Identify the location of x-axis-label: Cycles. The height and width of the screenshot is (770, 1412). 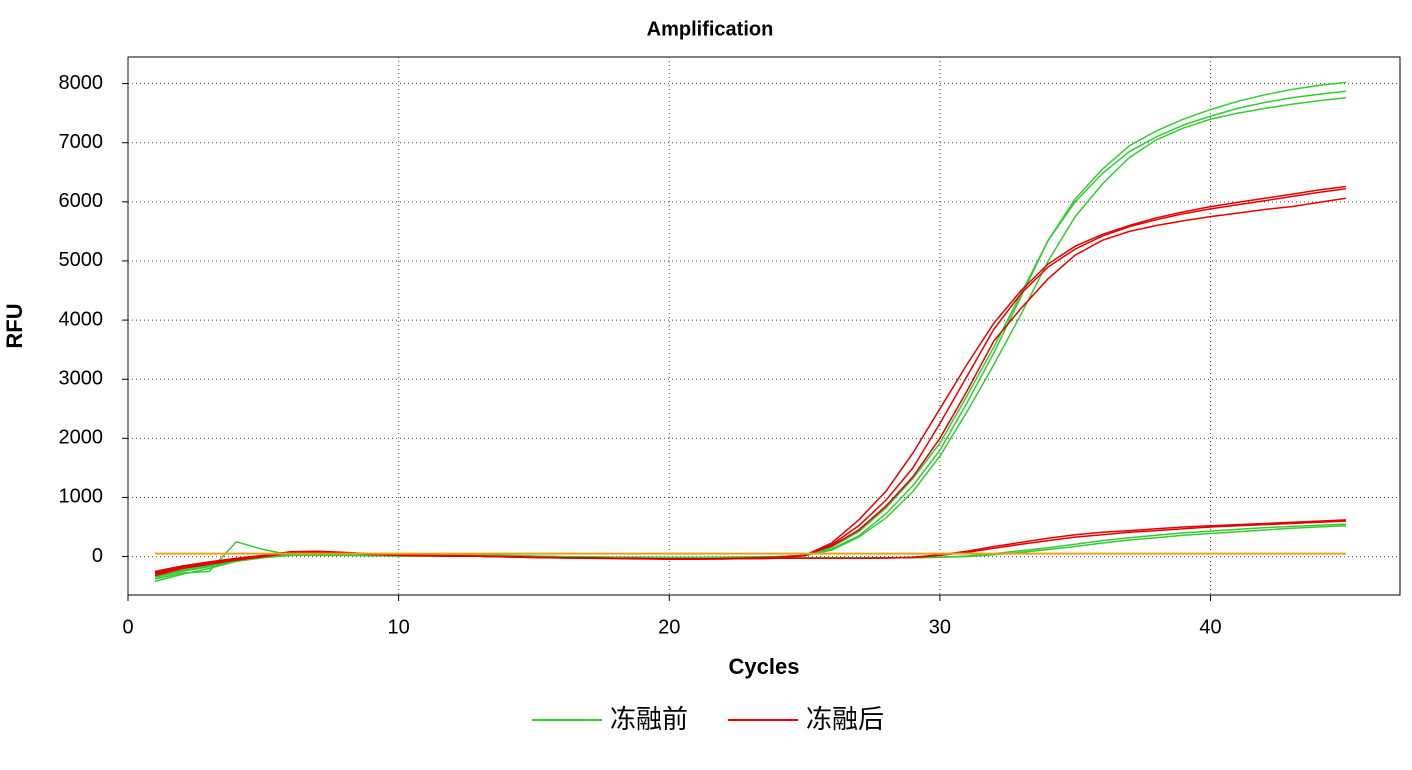
(764, 666).